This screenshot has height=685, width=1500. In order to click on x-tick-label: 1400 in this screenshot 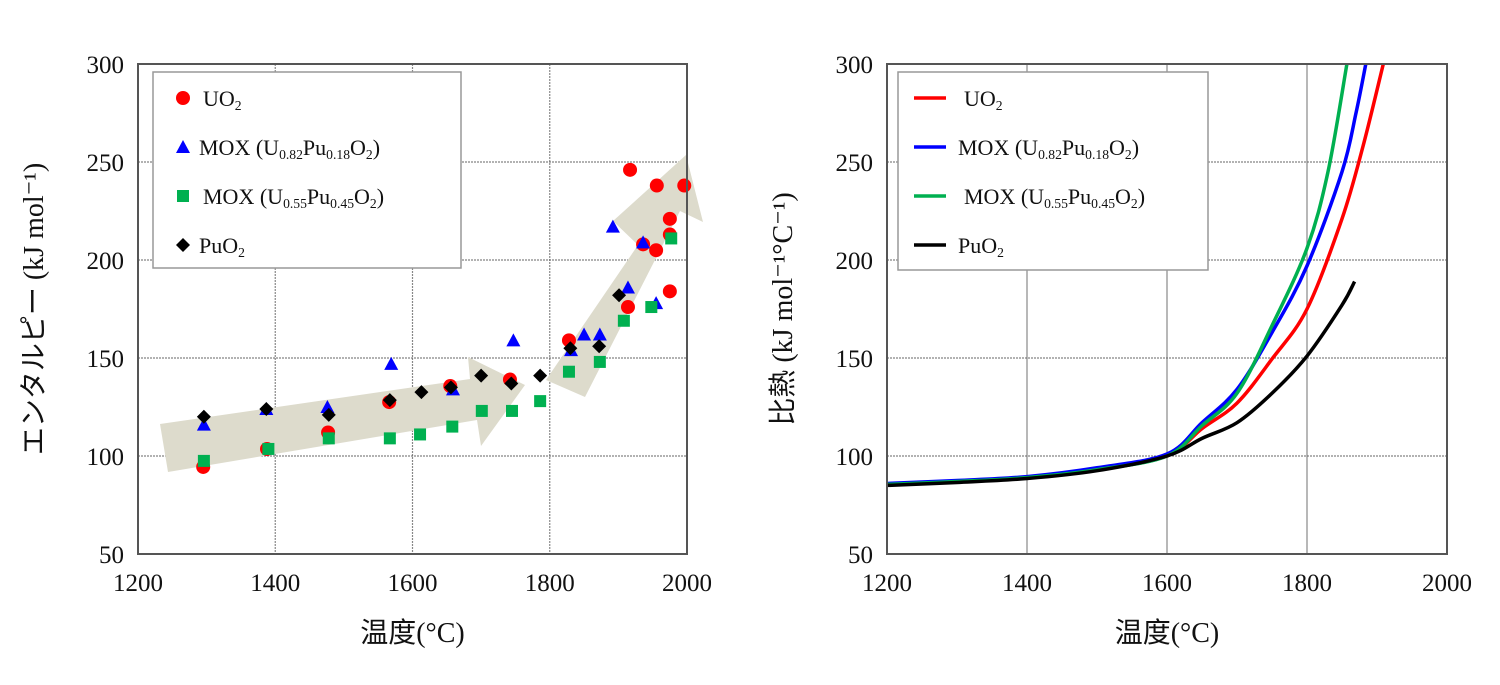, I will do `click(1027, 583)`.